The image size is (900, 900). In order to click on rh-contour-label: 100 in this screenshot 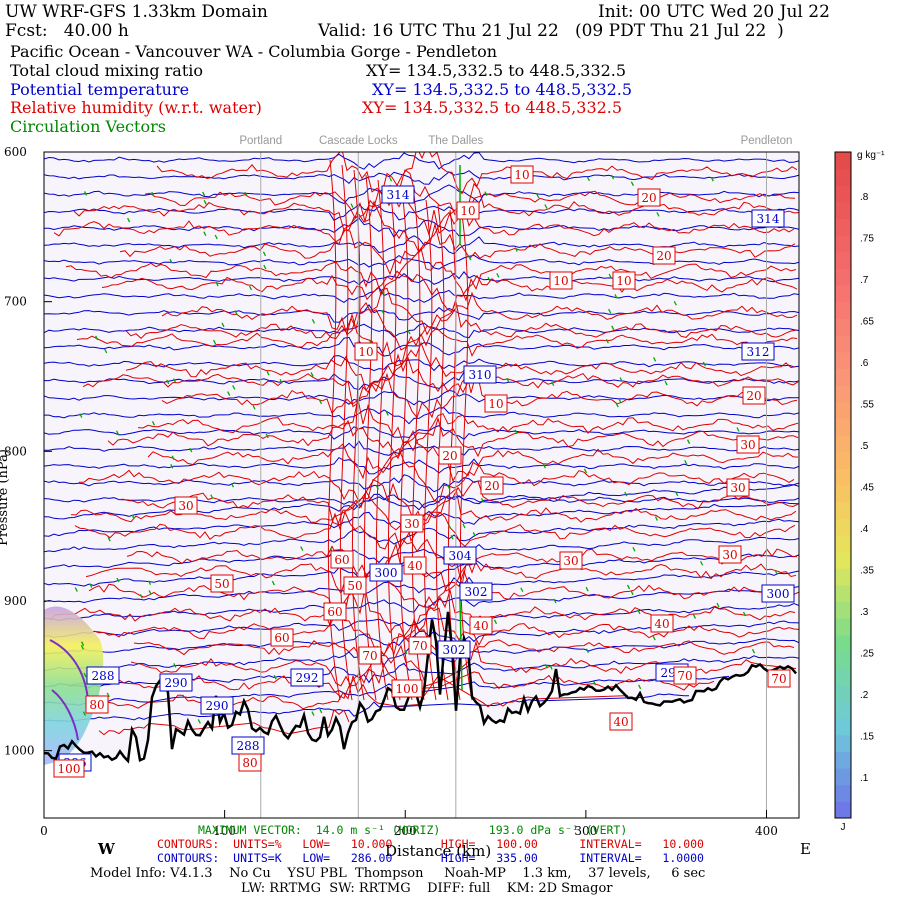, I will do `click(407, 688)`.